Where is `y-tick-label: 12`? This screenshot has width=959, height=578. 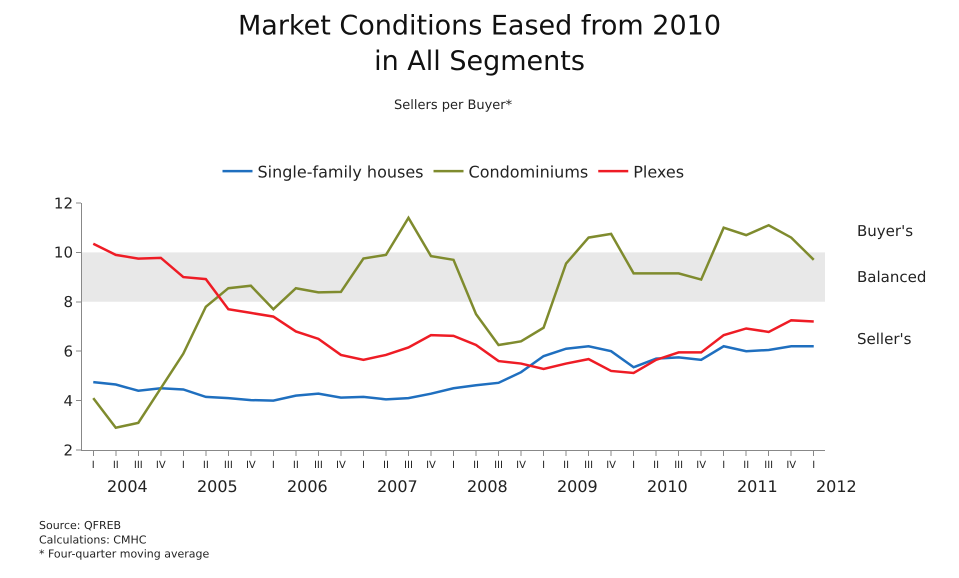
y-tick-label: 12 is located at coordinates (63, 203).